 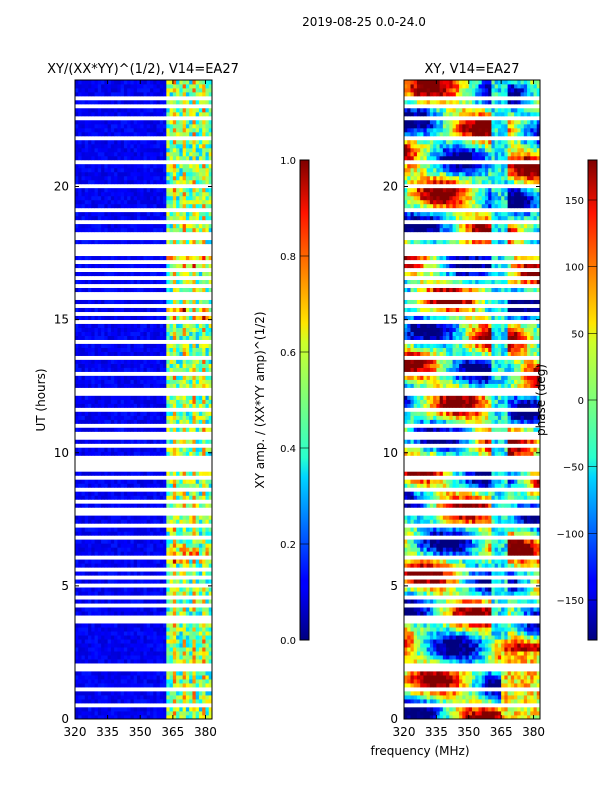 I want to click on flagged-row, so click(x=143, y=489).